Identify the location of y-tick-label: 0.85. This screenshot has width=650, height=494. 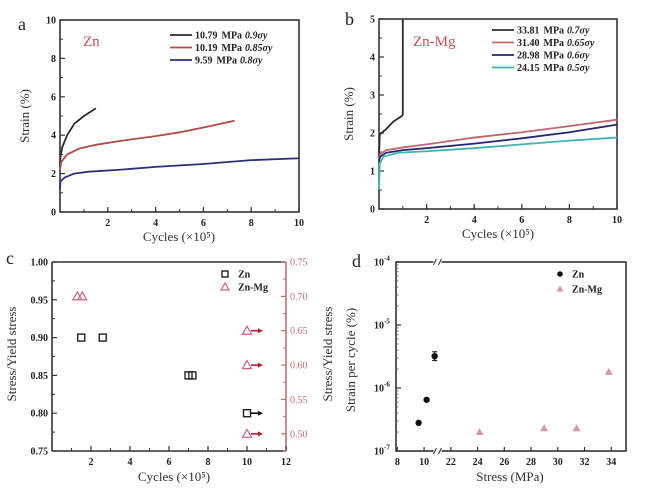
(40, 376).